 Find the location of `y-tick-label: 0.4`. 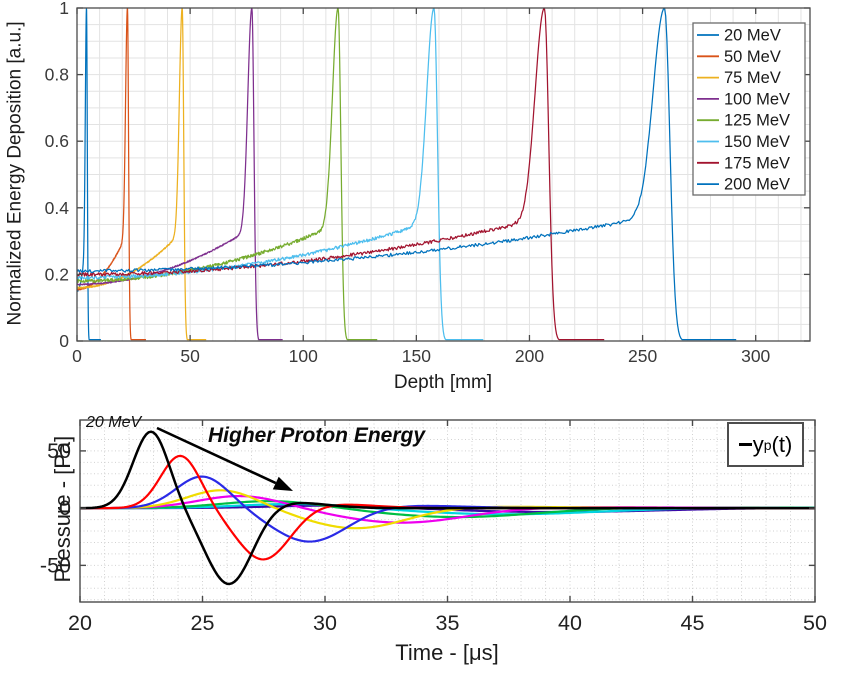

y-tick-label: 0.4 is located at coordinates (57, 208).